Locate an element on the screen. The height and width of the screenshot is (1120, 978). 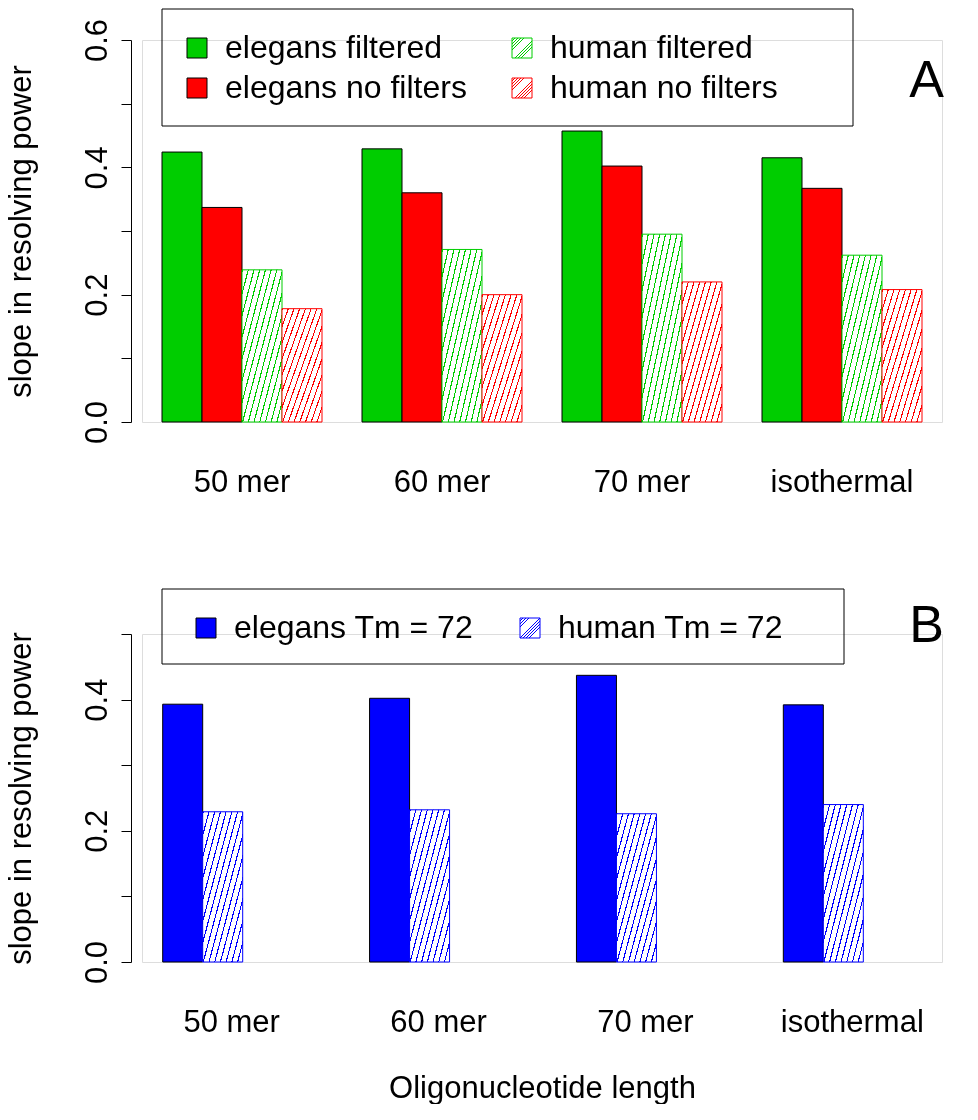
legend-label: elegans Tm = 72 is located at coordinates (353, 627).